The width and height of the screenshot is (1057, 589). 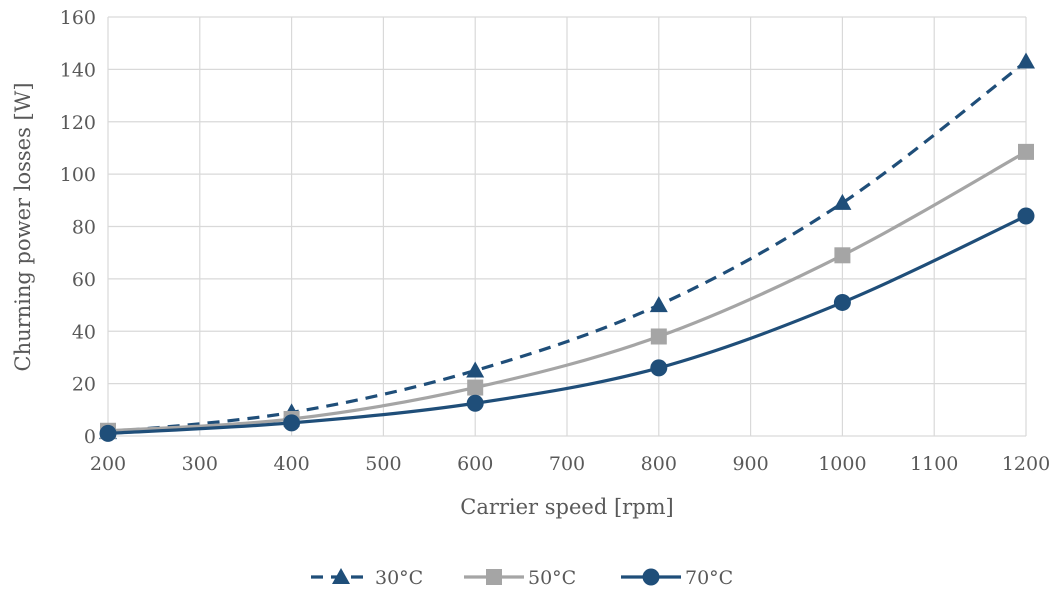 I want to click on x-tick-label: 900, so click(x=750, y=464).